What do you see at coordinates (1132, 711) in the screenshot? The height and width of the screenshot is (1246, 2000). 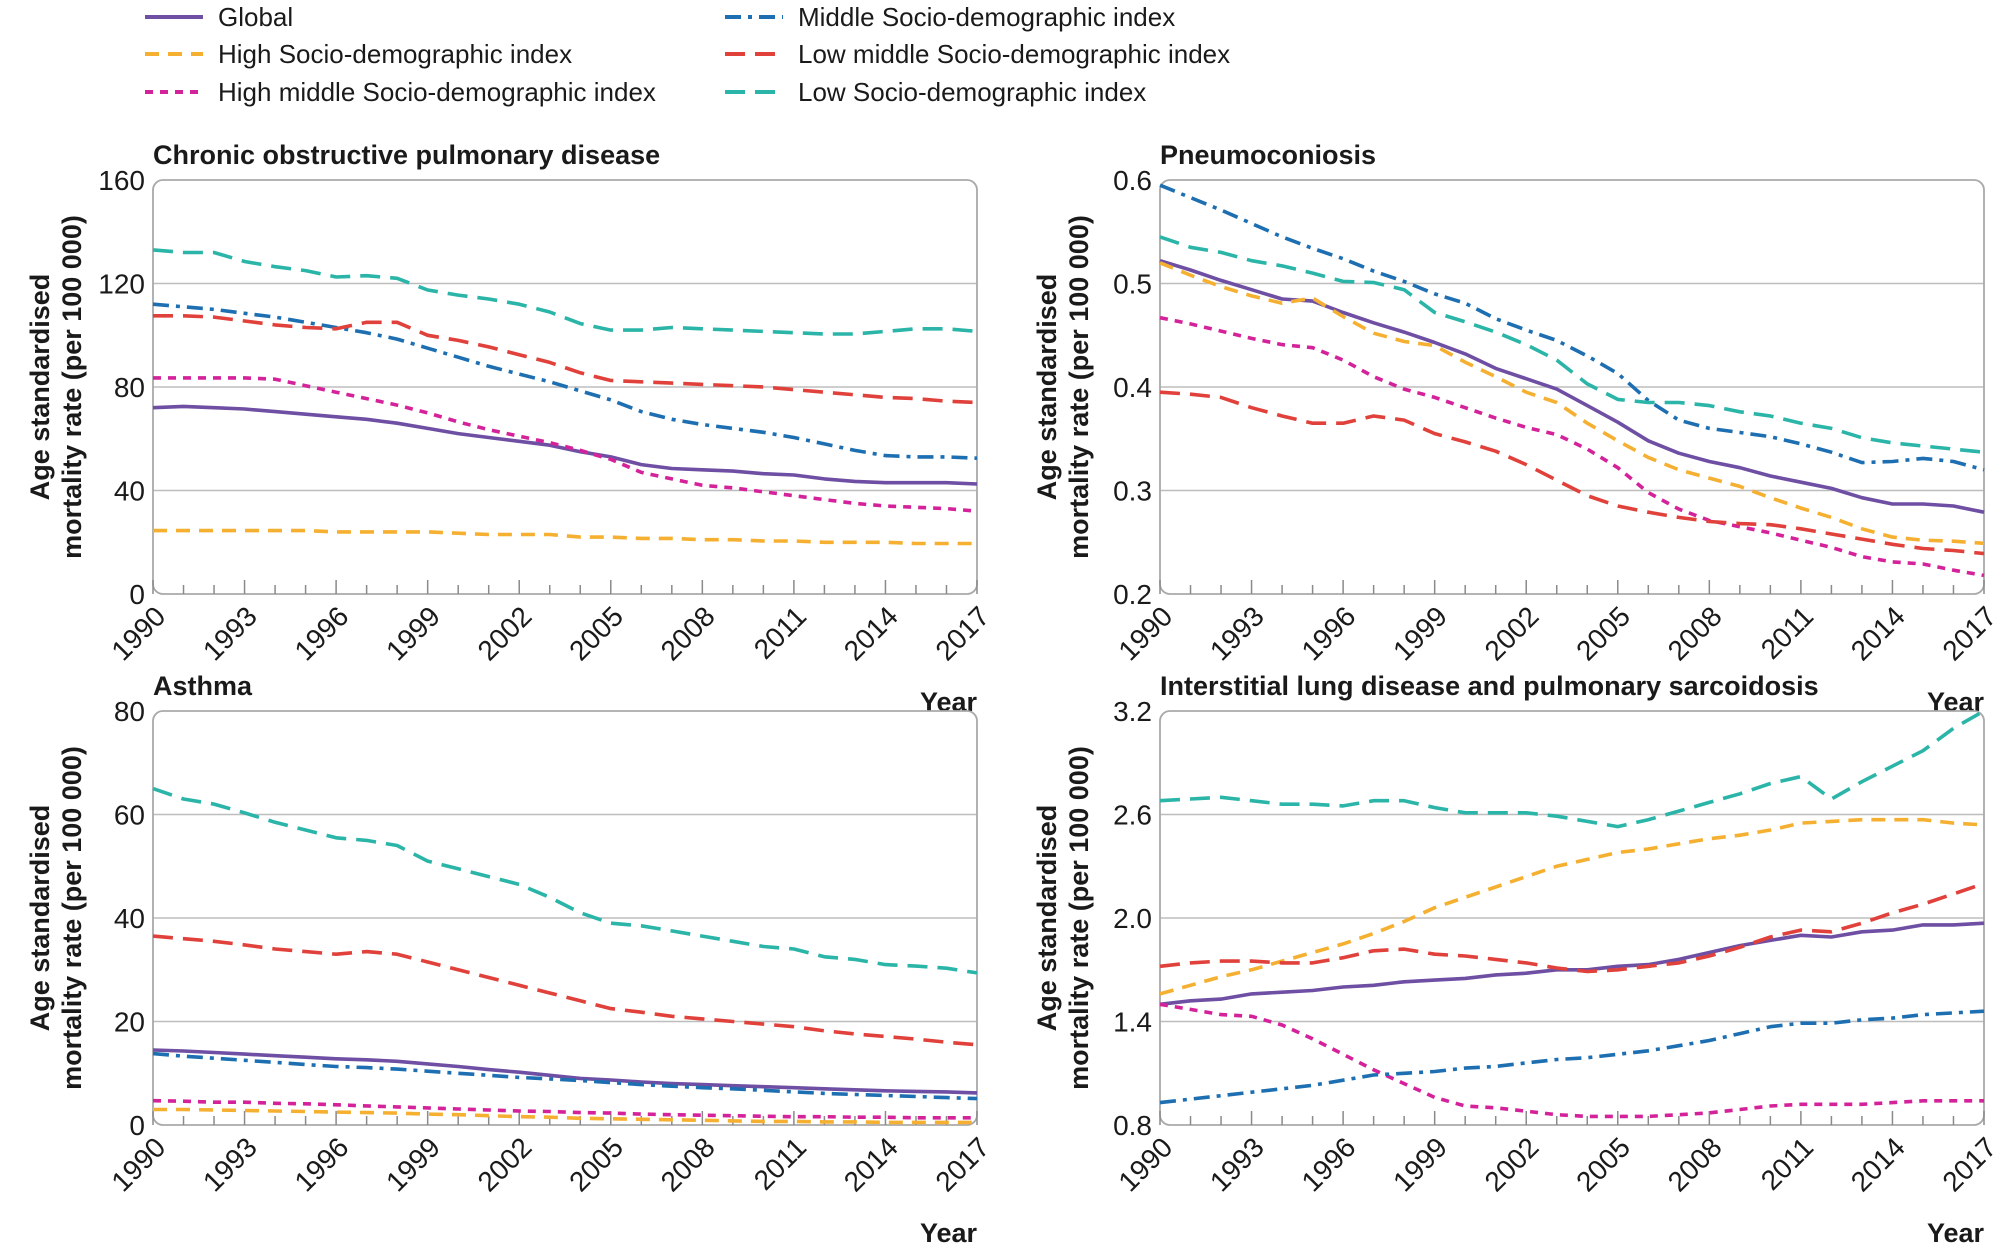 I see `y-tick-label: 3.2` at bounding box center [1132, 711].